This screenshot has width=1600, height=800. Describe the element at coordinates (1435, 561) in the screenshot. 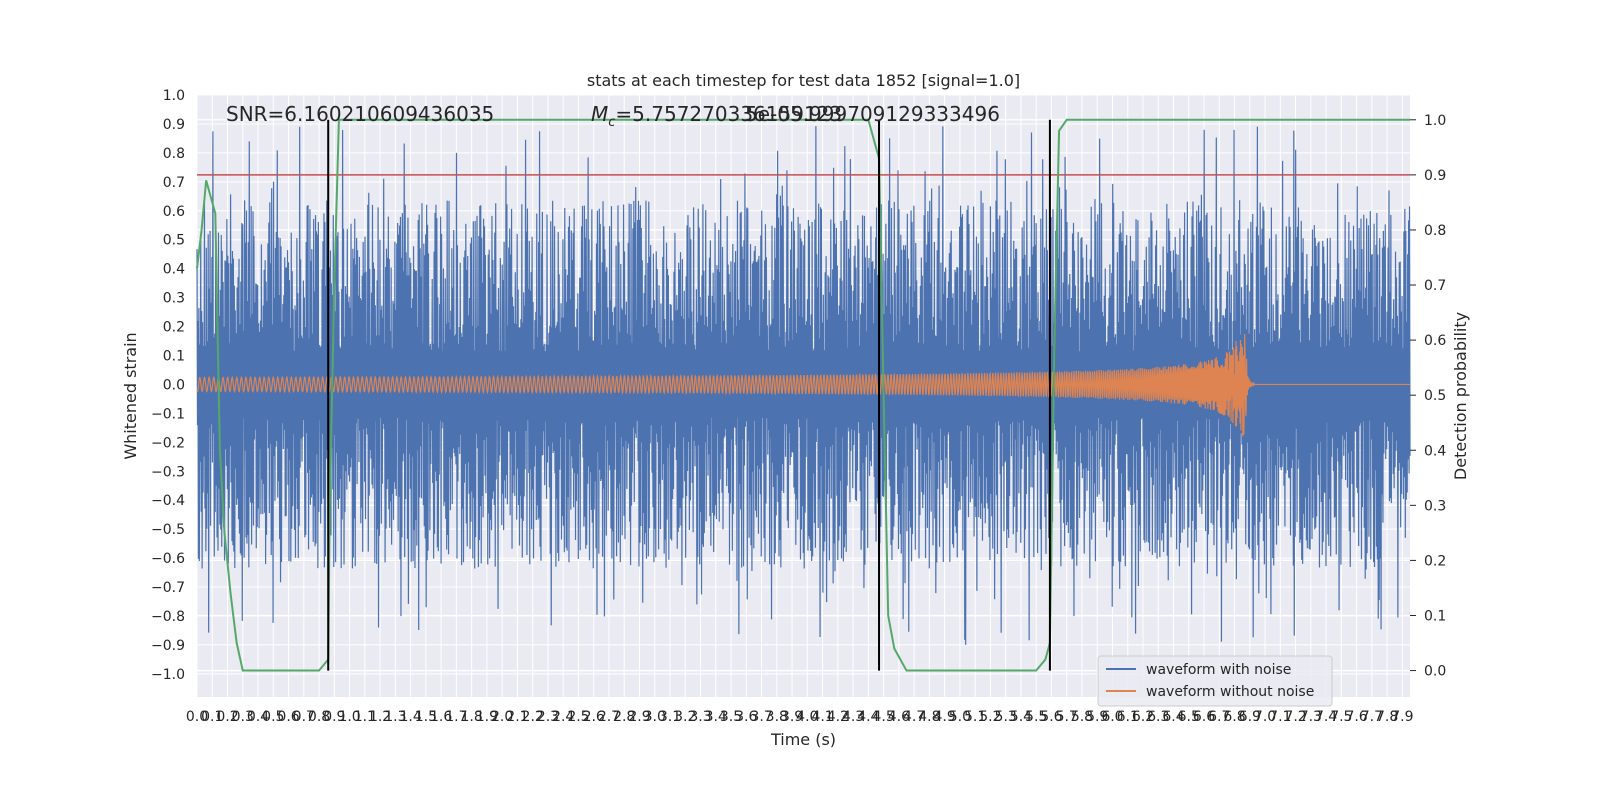

I see `y-tick-label-right: 0.2` at that location.